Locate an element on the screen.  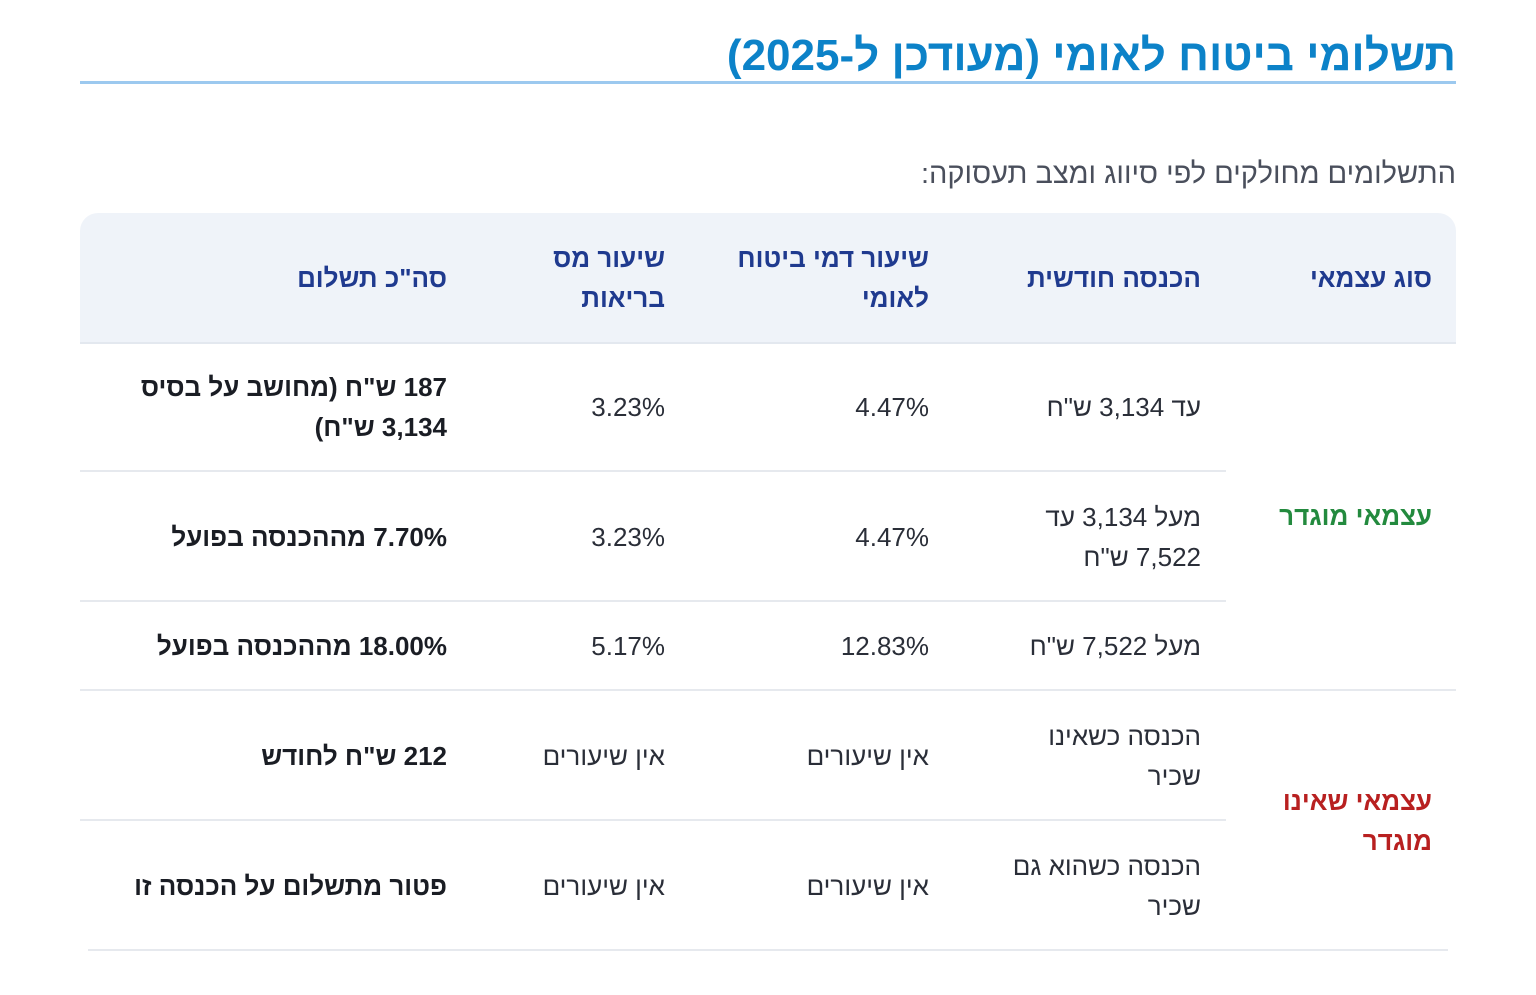
title-underline is located at coordinates (768, 82).